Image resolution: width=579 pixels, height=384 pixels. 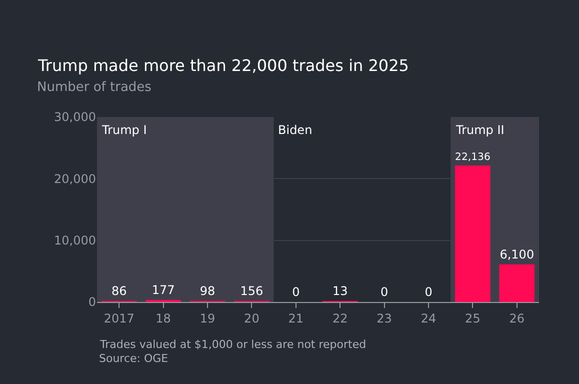 What do you see at coordinates (384, 318) in the screenshot?
I see `x-tick-label: 23` at bounding box center [384, 318].